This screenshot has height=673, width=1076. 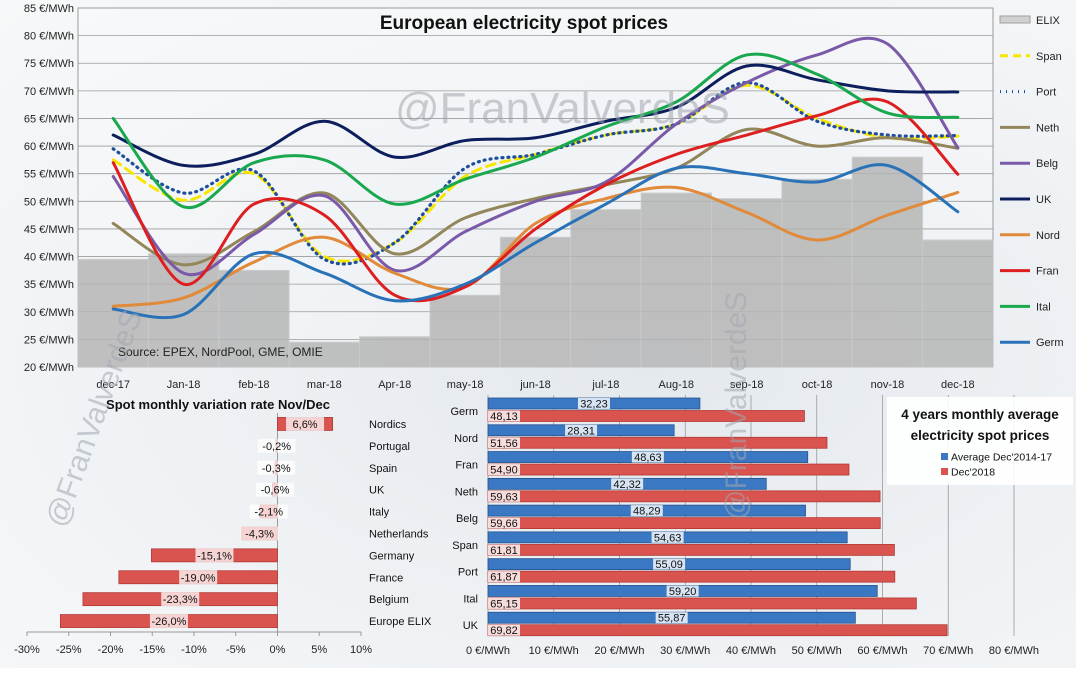 I want to click on y-tick-label: 45 €/MWh, so click(x=49, y=230).